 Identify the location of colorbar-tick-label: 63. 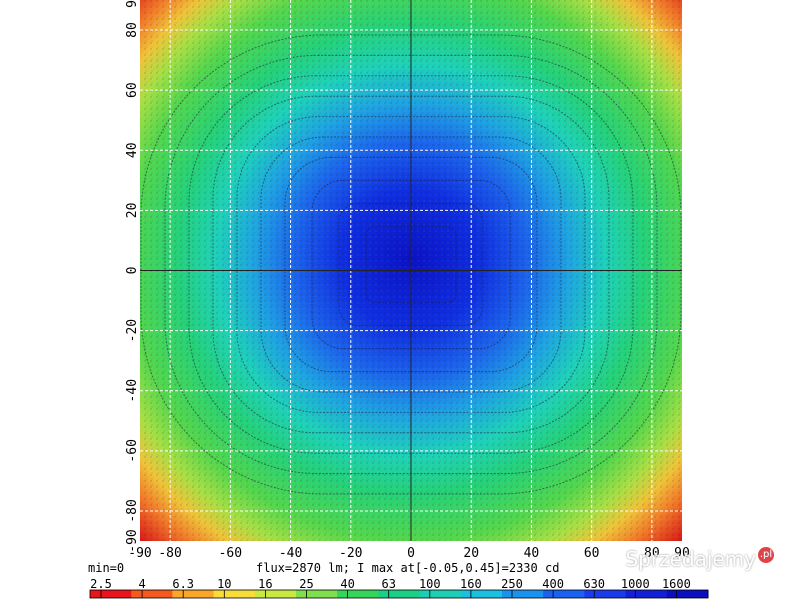
(388, 584).